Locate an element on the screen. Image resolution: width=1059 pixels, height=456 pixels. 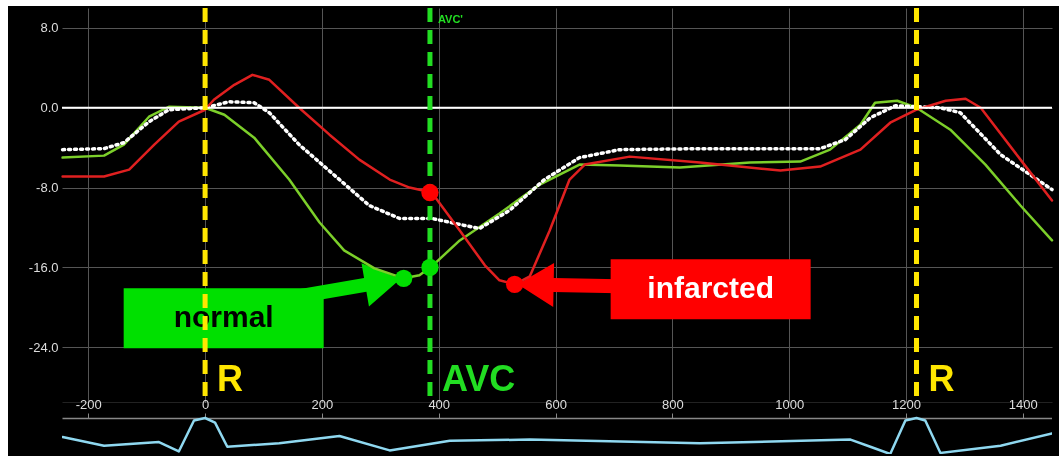
y-tick-label: 8.0 is located at coordinates (49, 28).